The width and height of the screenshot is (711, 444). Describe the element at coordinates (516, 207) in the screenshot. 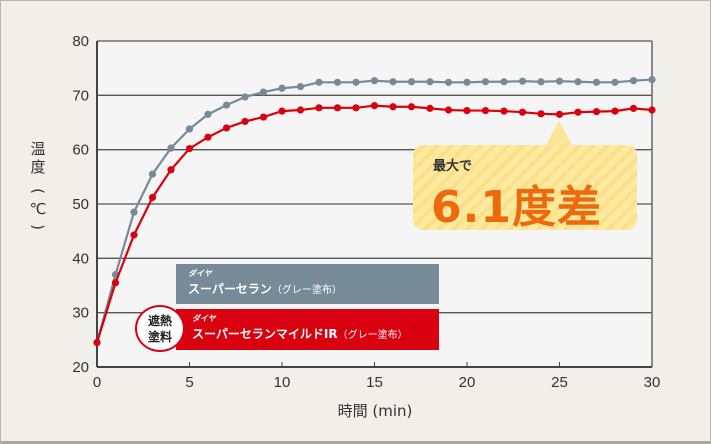

I see `callout-value: 6.1度差` at that location.